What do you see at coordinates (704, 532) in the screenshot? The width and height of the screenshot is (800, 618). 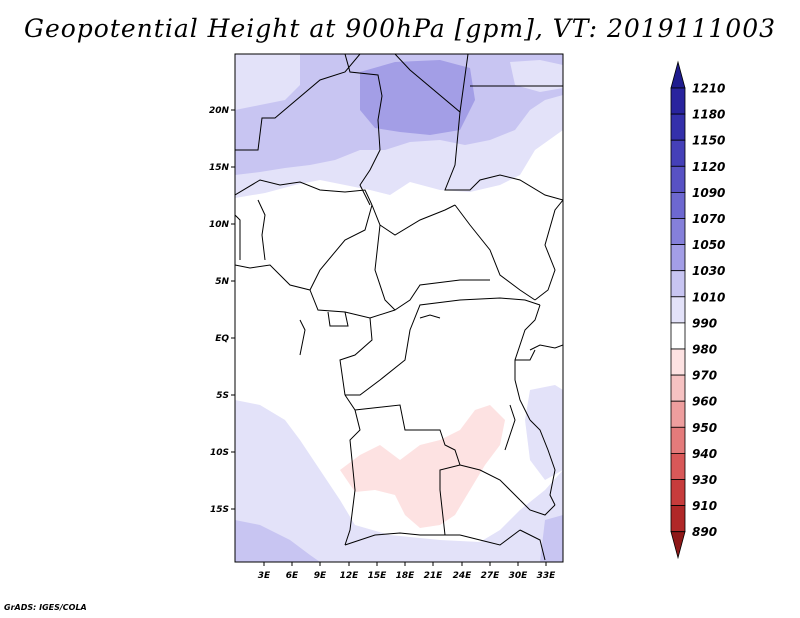 I see `colorbar-label: 890` at bounding box center [704, 532].